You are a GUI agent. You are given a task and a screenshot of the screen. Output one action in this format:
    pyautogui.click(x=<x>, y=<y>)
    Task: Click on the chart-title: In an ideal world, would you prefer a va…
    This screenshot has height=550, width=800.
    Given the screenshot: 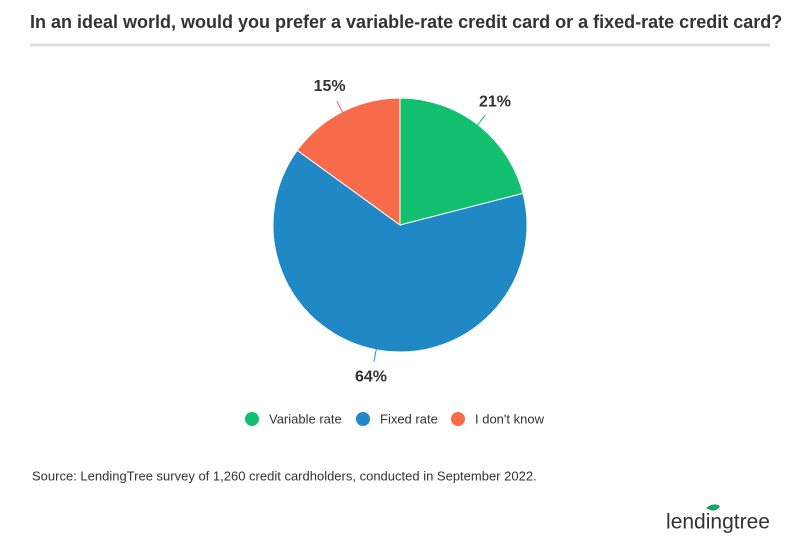 What is the action you would take?
    pyautogui.click(x=406, y=22)
    